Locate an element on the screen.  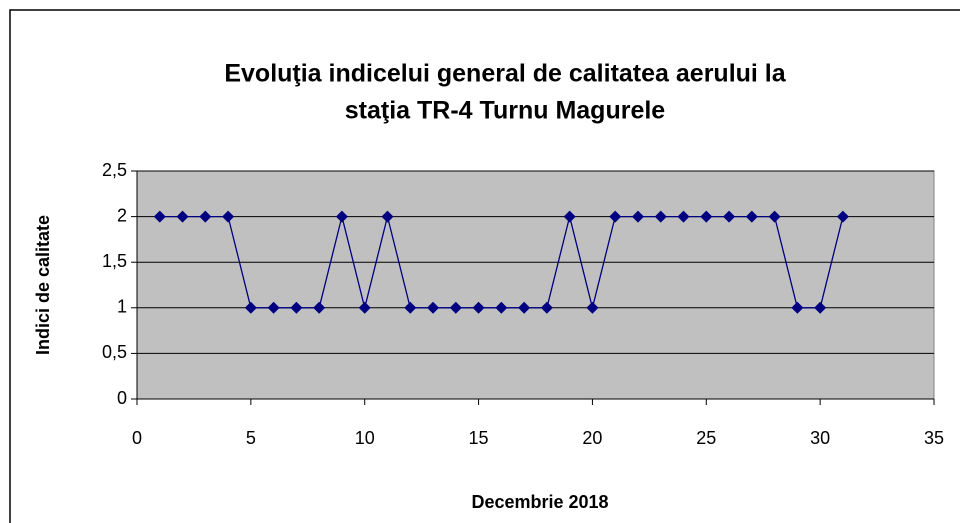
chart-title: staţia TR-4 Turnu Magurele is located at coordinates (505, 111).